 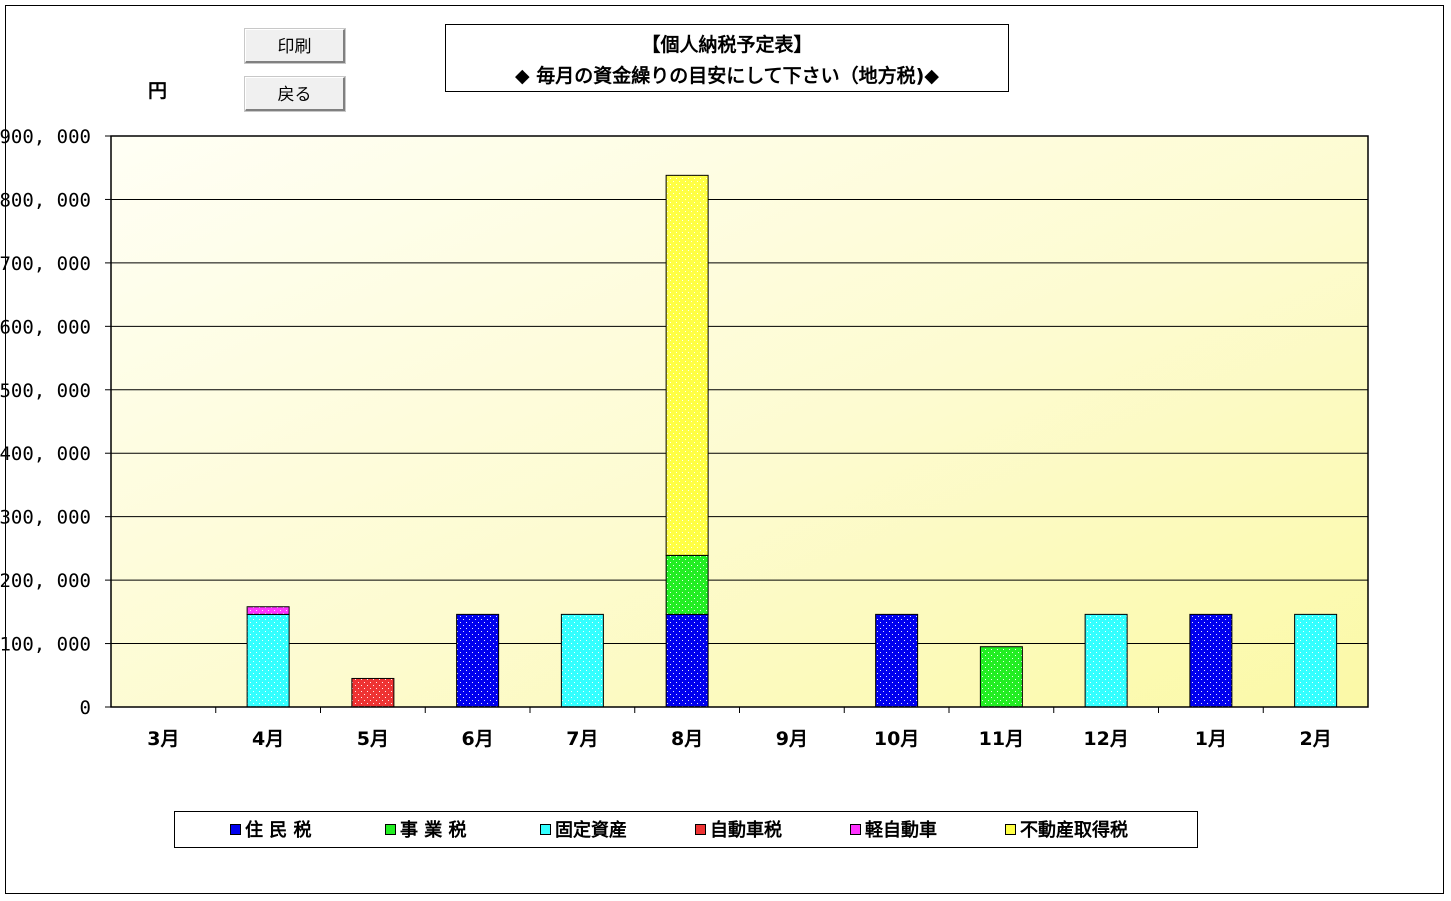 What do you see at coordinates (727, 58) in the screenshot?
I see `chart-title-box: 【個人納税予定表】 ◆ 毎月の資金繰りの目安にして下さい（地方税)◆` at bounding box center [727, 58].